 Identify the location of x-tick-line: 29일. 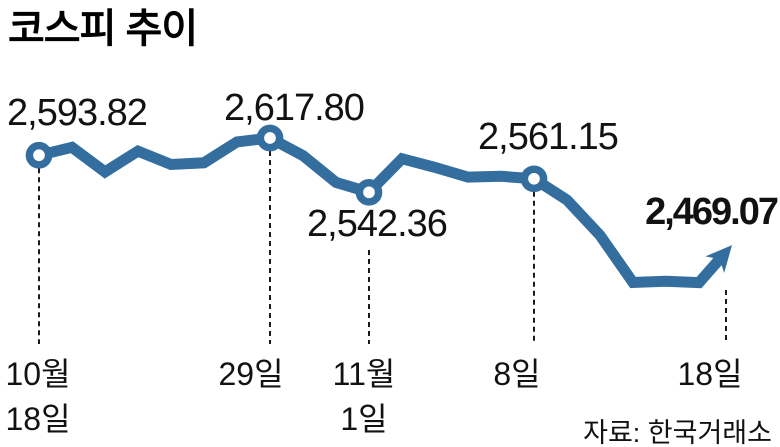
(251, 374).